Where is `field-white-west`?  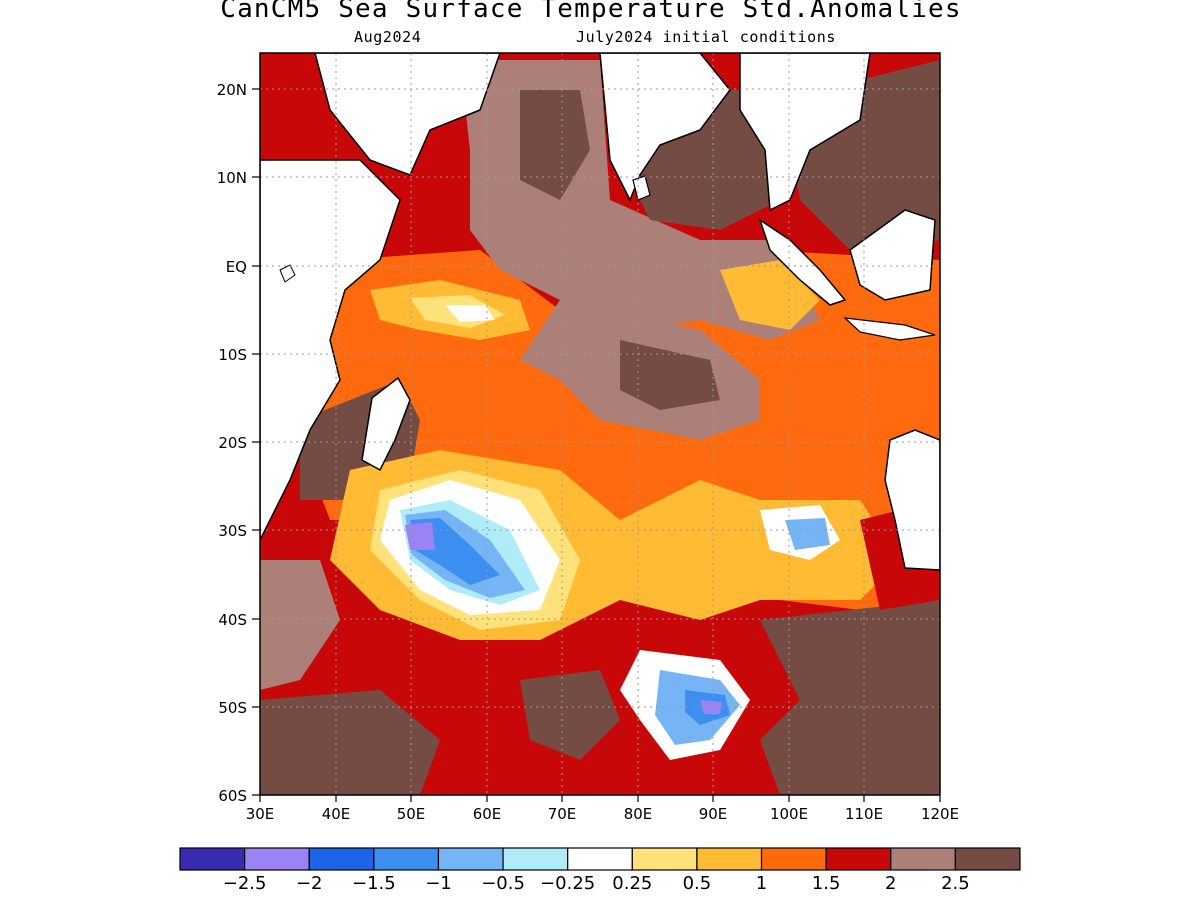
field-white-west is located at coordinates (470, 313).